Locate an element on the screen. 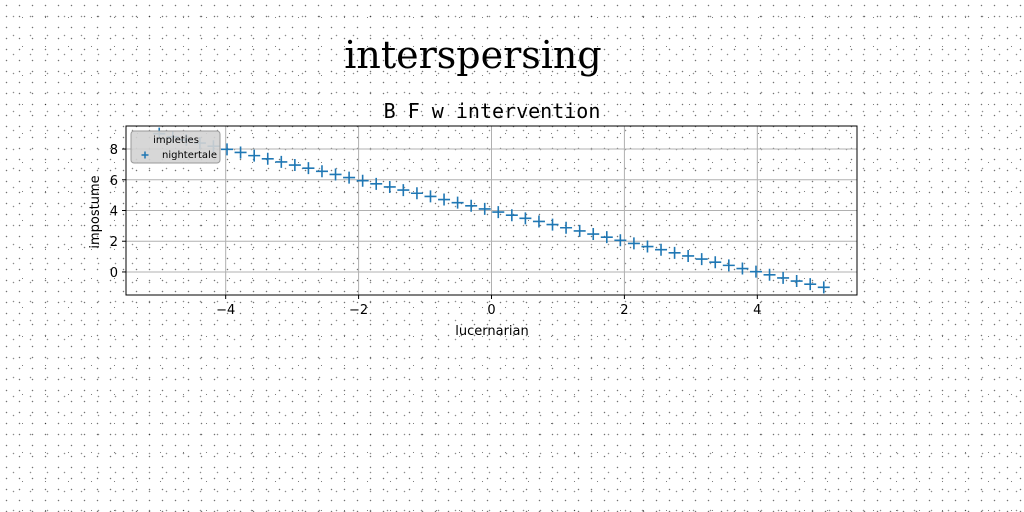 The height and width of the screenshot is (512, 1024). y-tick-label: 2 is located at coordinates (114, 242).